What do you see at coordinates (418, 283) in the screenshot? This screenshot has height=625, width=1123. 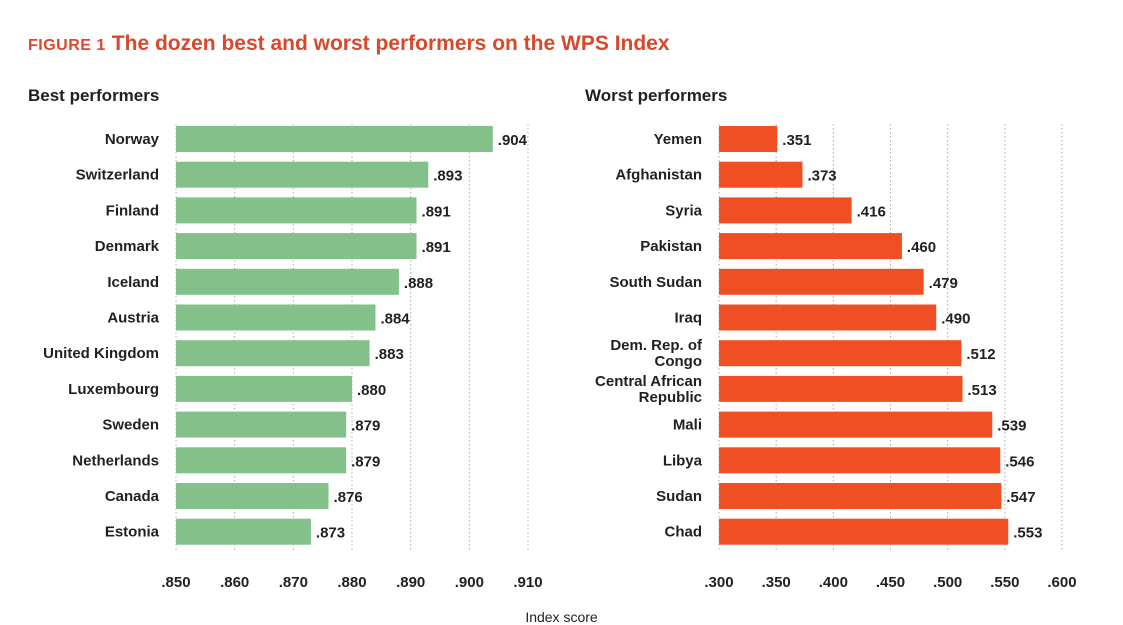 I see `best-value-label: .888` at bounding box center [418, 283].